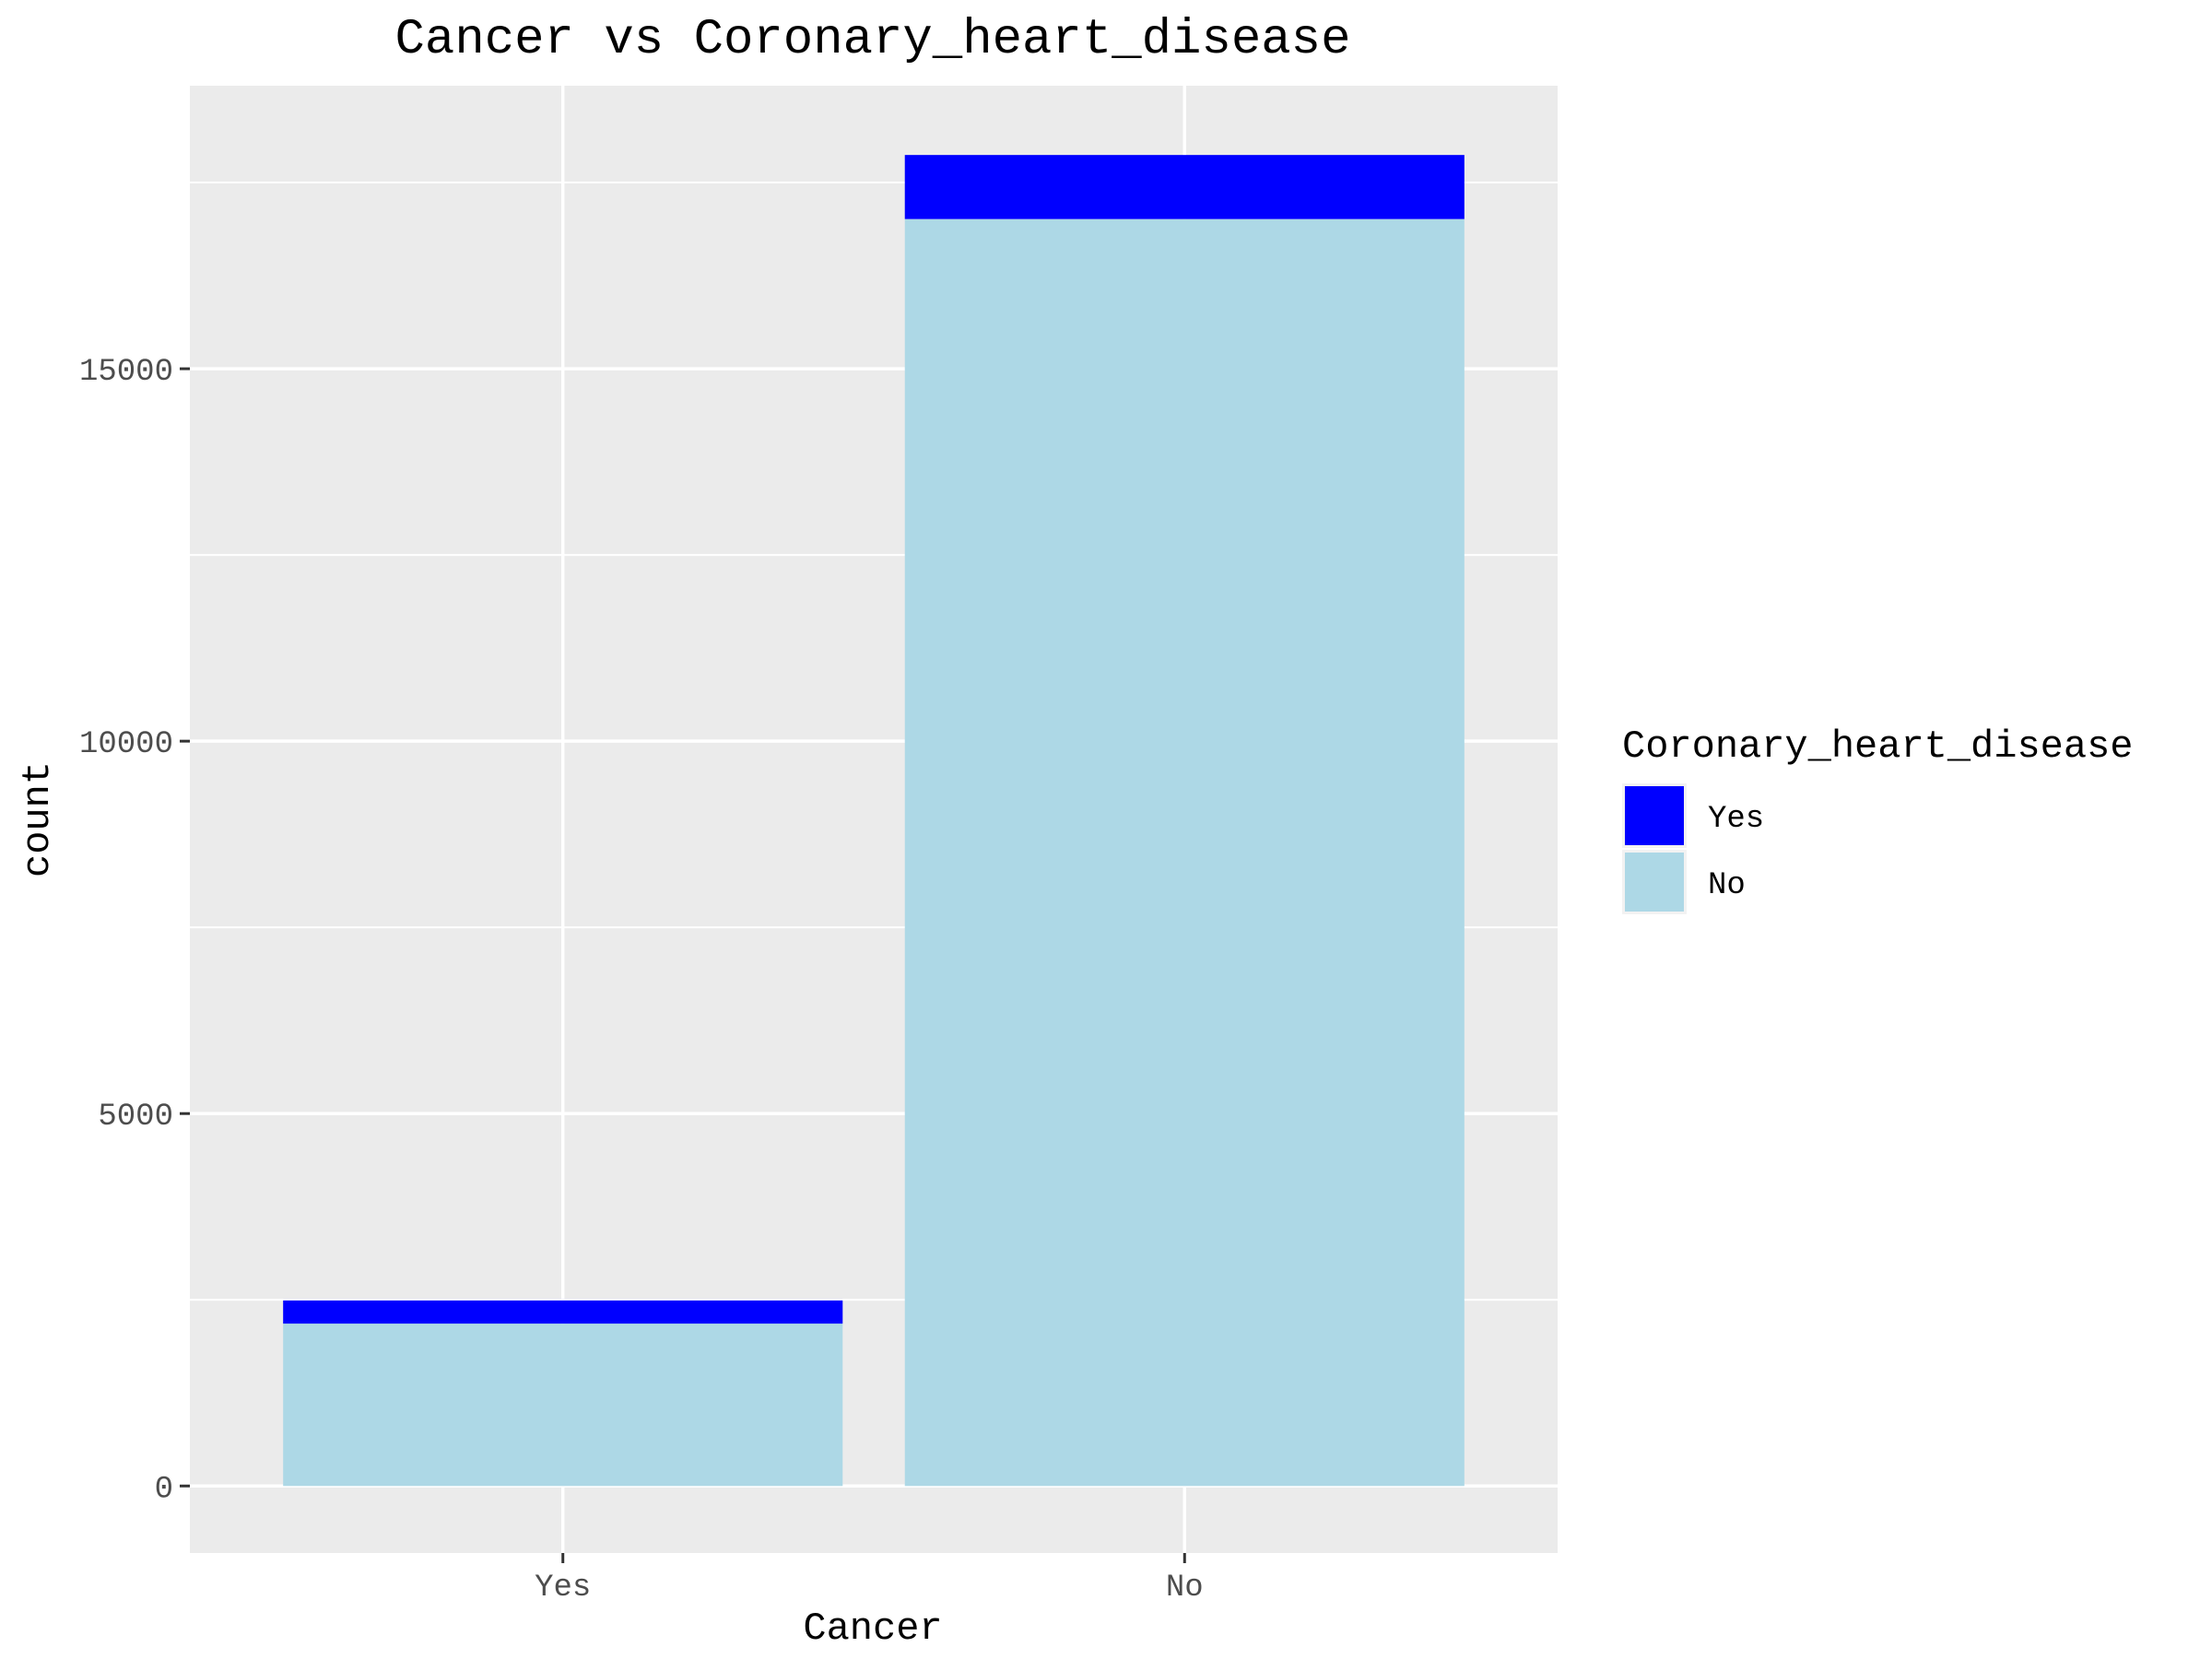 The width and height of the screenshot is (2212, 1659). I want to click on legend-entries: Yes No, so click(1693, 848).